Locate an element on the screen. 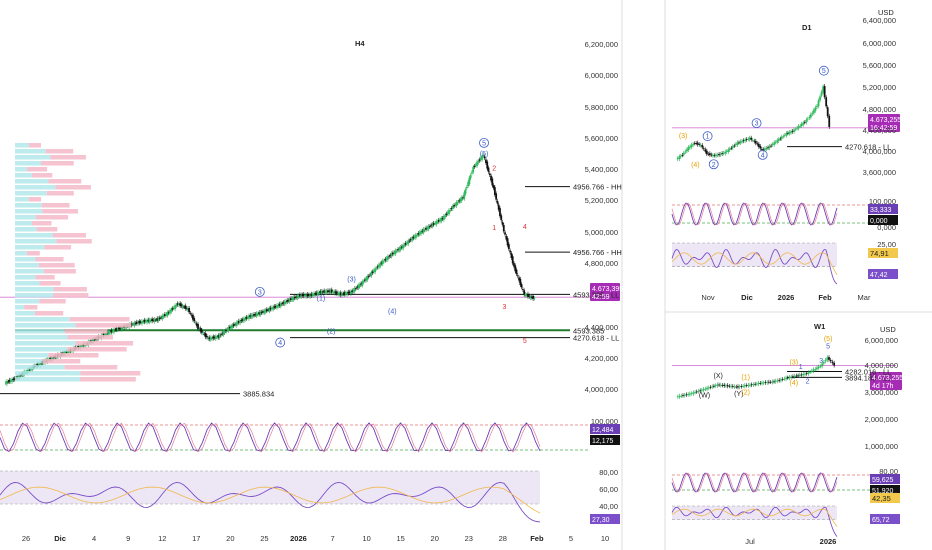 Image resolution: width=932 pixels, height=550 pixels. stoch-value: 59,625 is located at coordinates (883, 480).